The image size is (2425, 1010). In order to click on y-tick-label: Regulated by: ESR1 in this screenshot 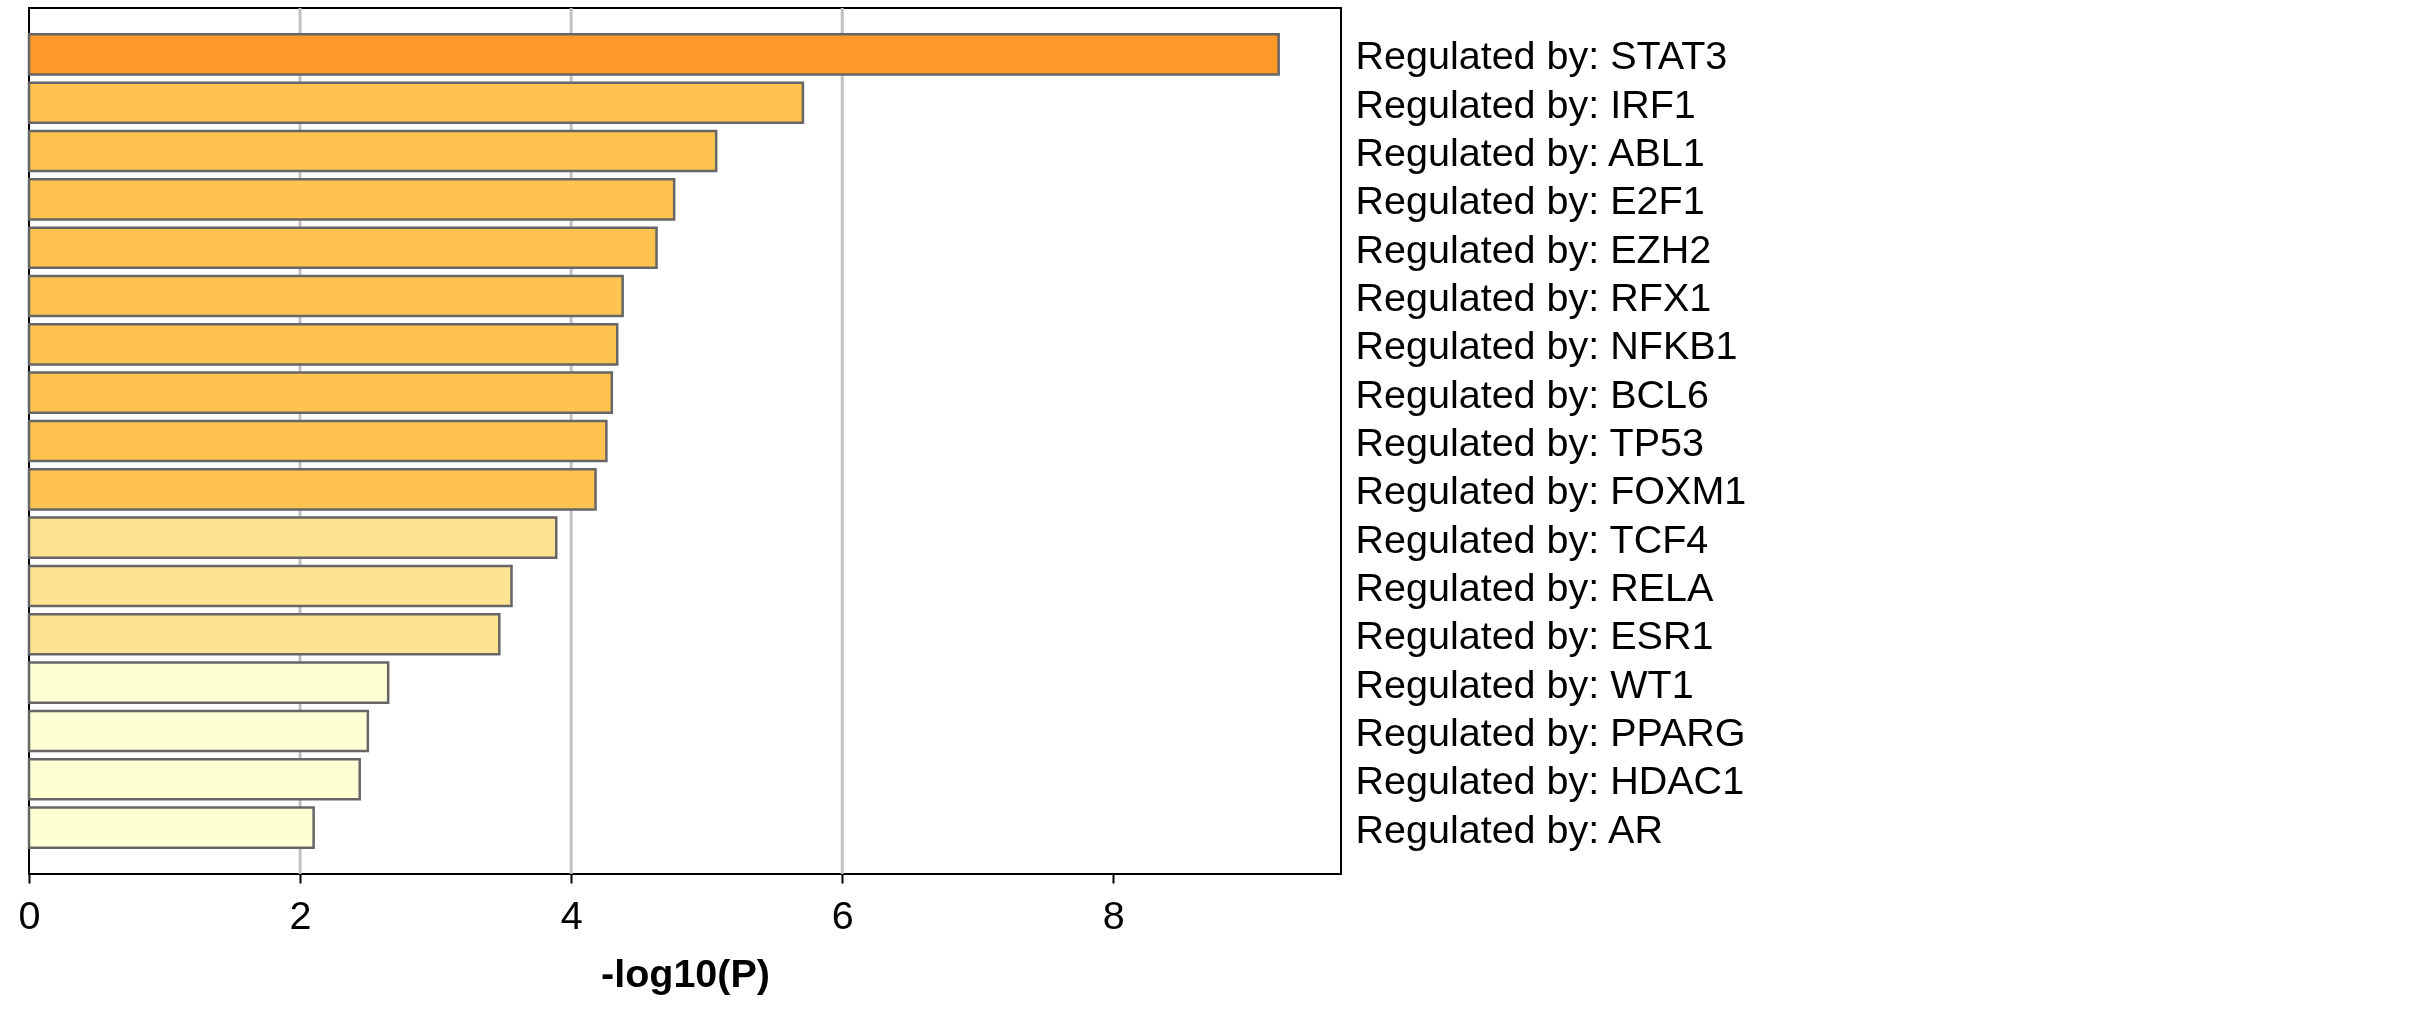, I will do `click(1534, 635)`.